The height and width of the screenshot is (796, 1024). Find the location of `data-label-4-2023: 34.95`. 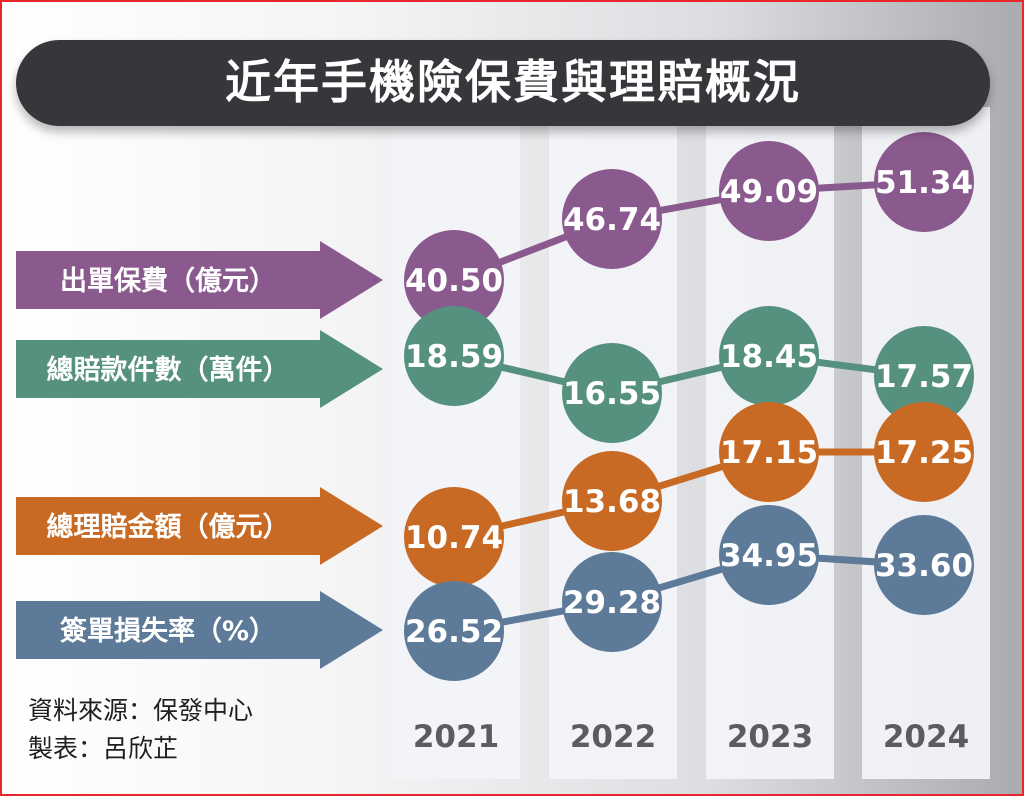

data-label-4-2023: 34.95 is located at coordinates (769, 556).